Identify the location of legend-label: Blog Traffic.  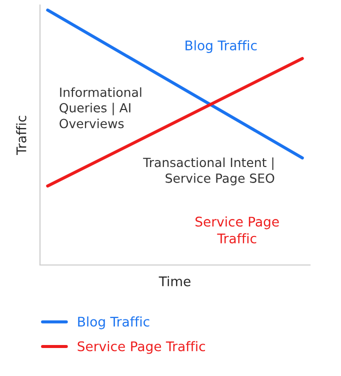
(114, 323).